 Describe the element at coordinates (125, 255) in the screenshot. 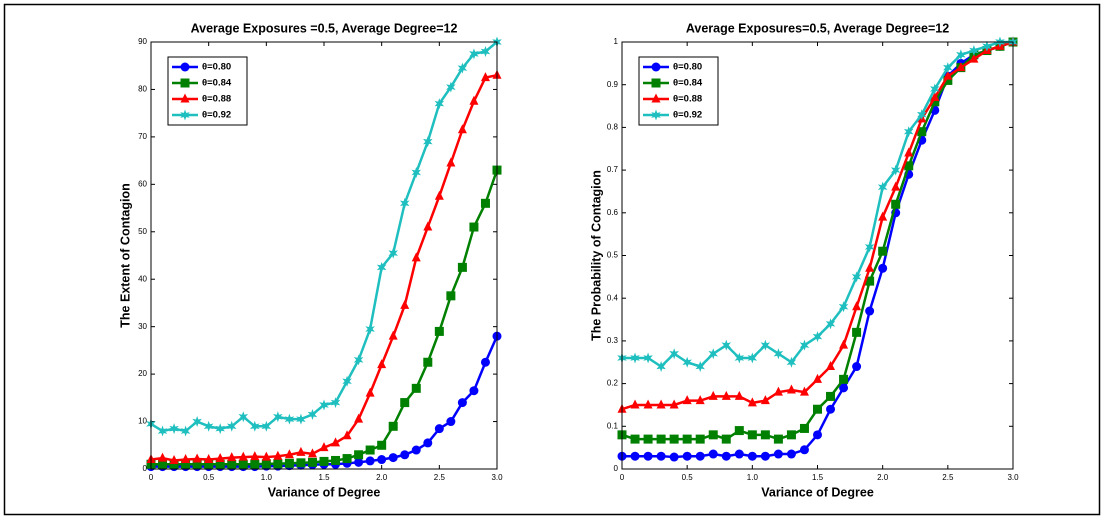

I see `y-axis-label: The Extent of Contagion` at that location.